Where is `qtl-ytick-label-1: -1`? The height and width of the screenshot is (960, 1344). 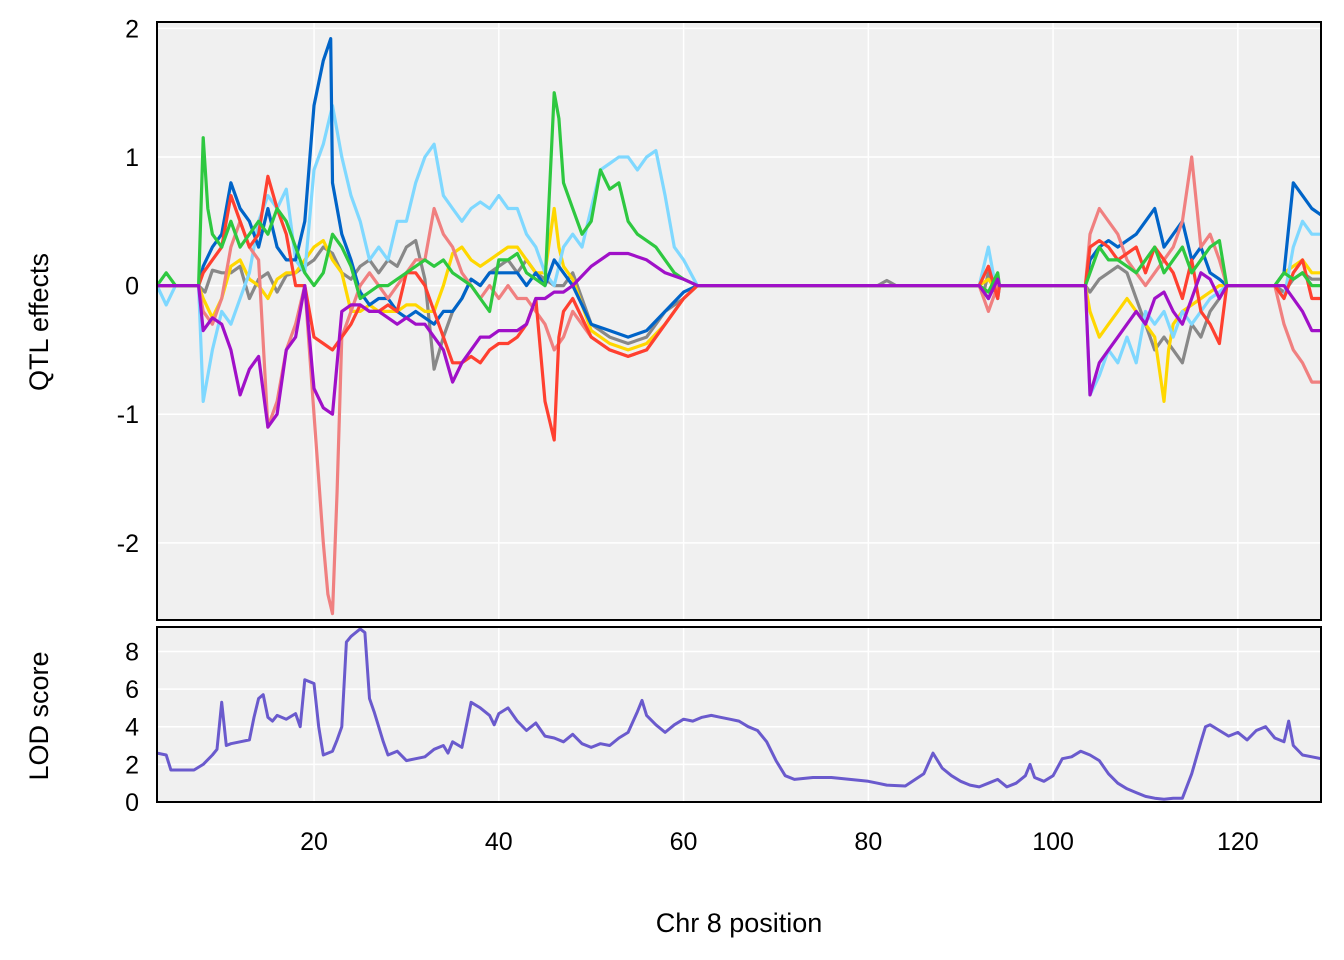 qtl-ytick-label-1: -1 is located at coordinates (128, 415).